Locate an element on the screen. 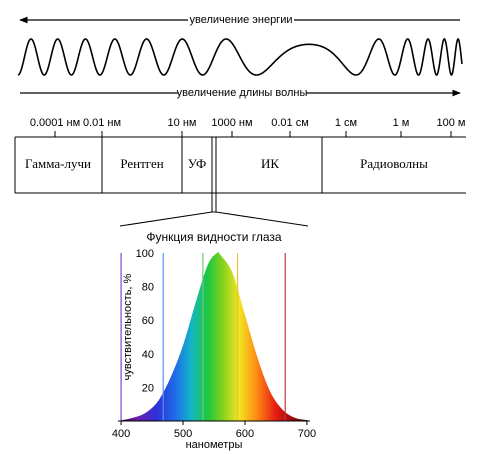 The width and height of the screenshot is (480, 454). y-tick-label: 20 is located at coordinates (148, 388).